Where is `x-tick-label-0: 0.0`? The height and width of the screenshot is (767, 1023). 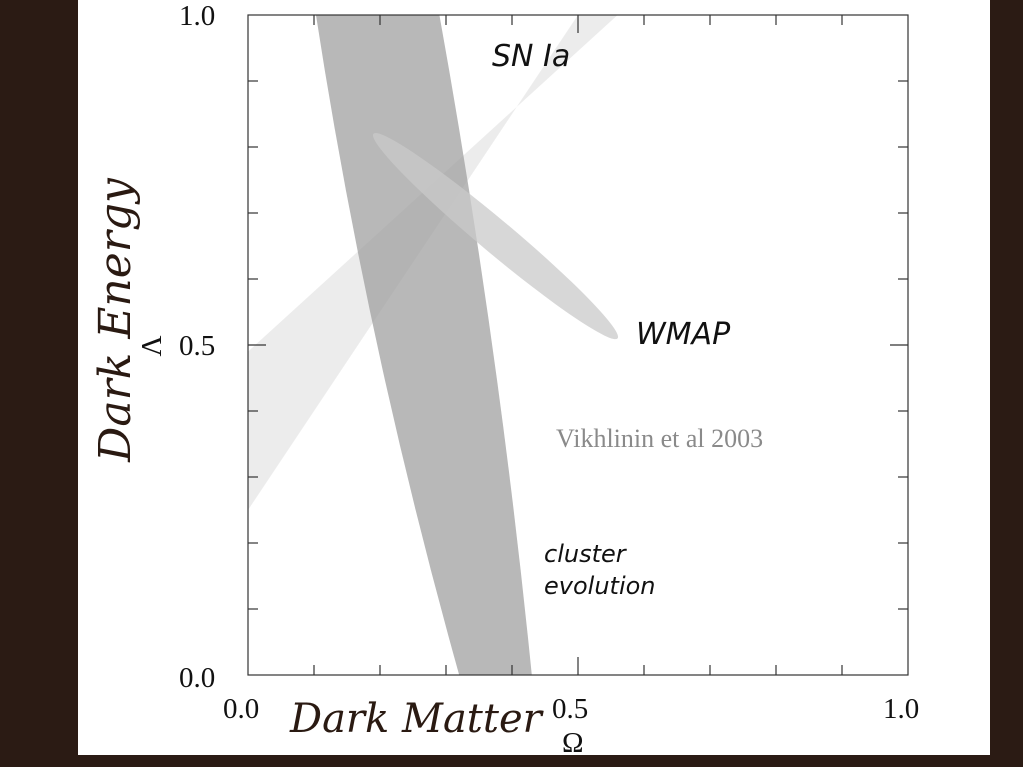 x-tick-label-0: 0.0 is located at coordinates (241, 709).